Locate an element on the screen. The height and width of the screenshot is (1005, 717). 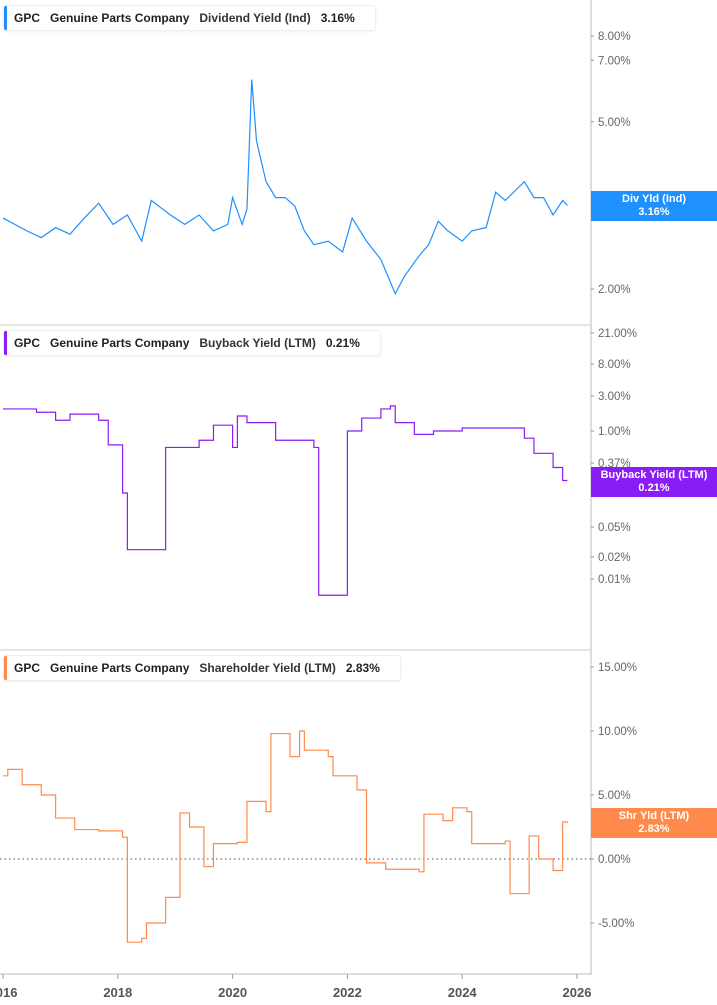
y-tick-label: 3.00% is located at coordinates (614, 397).